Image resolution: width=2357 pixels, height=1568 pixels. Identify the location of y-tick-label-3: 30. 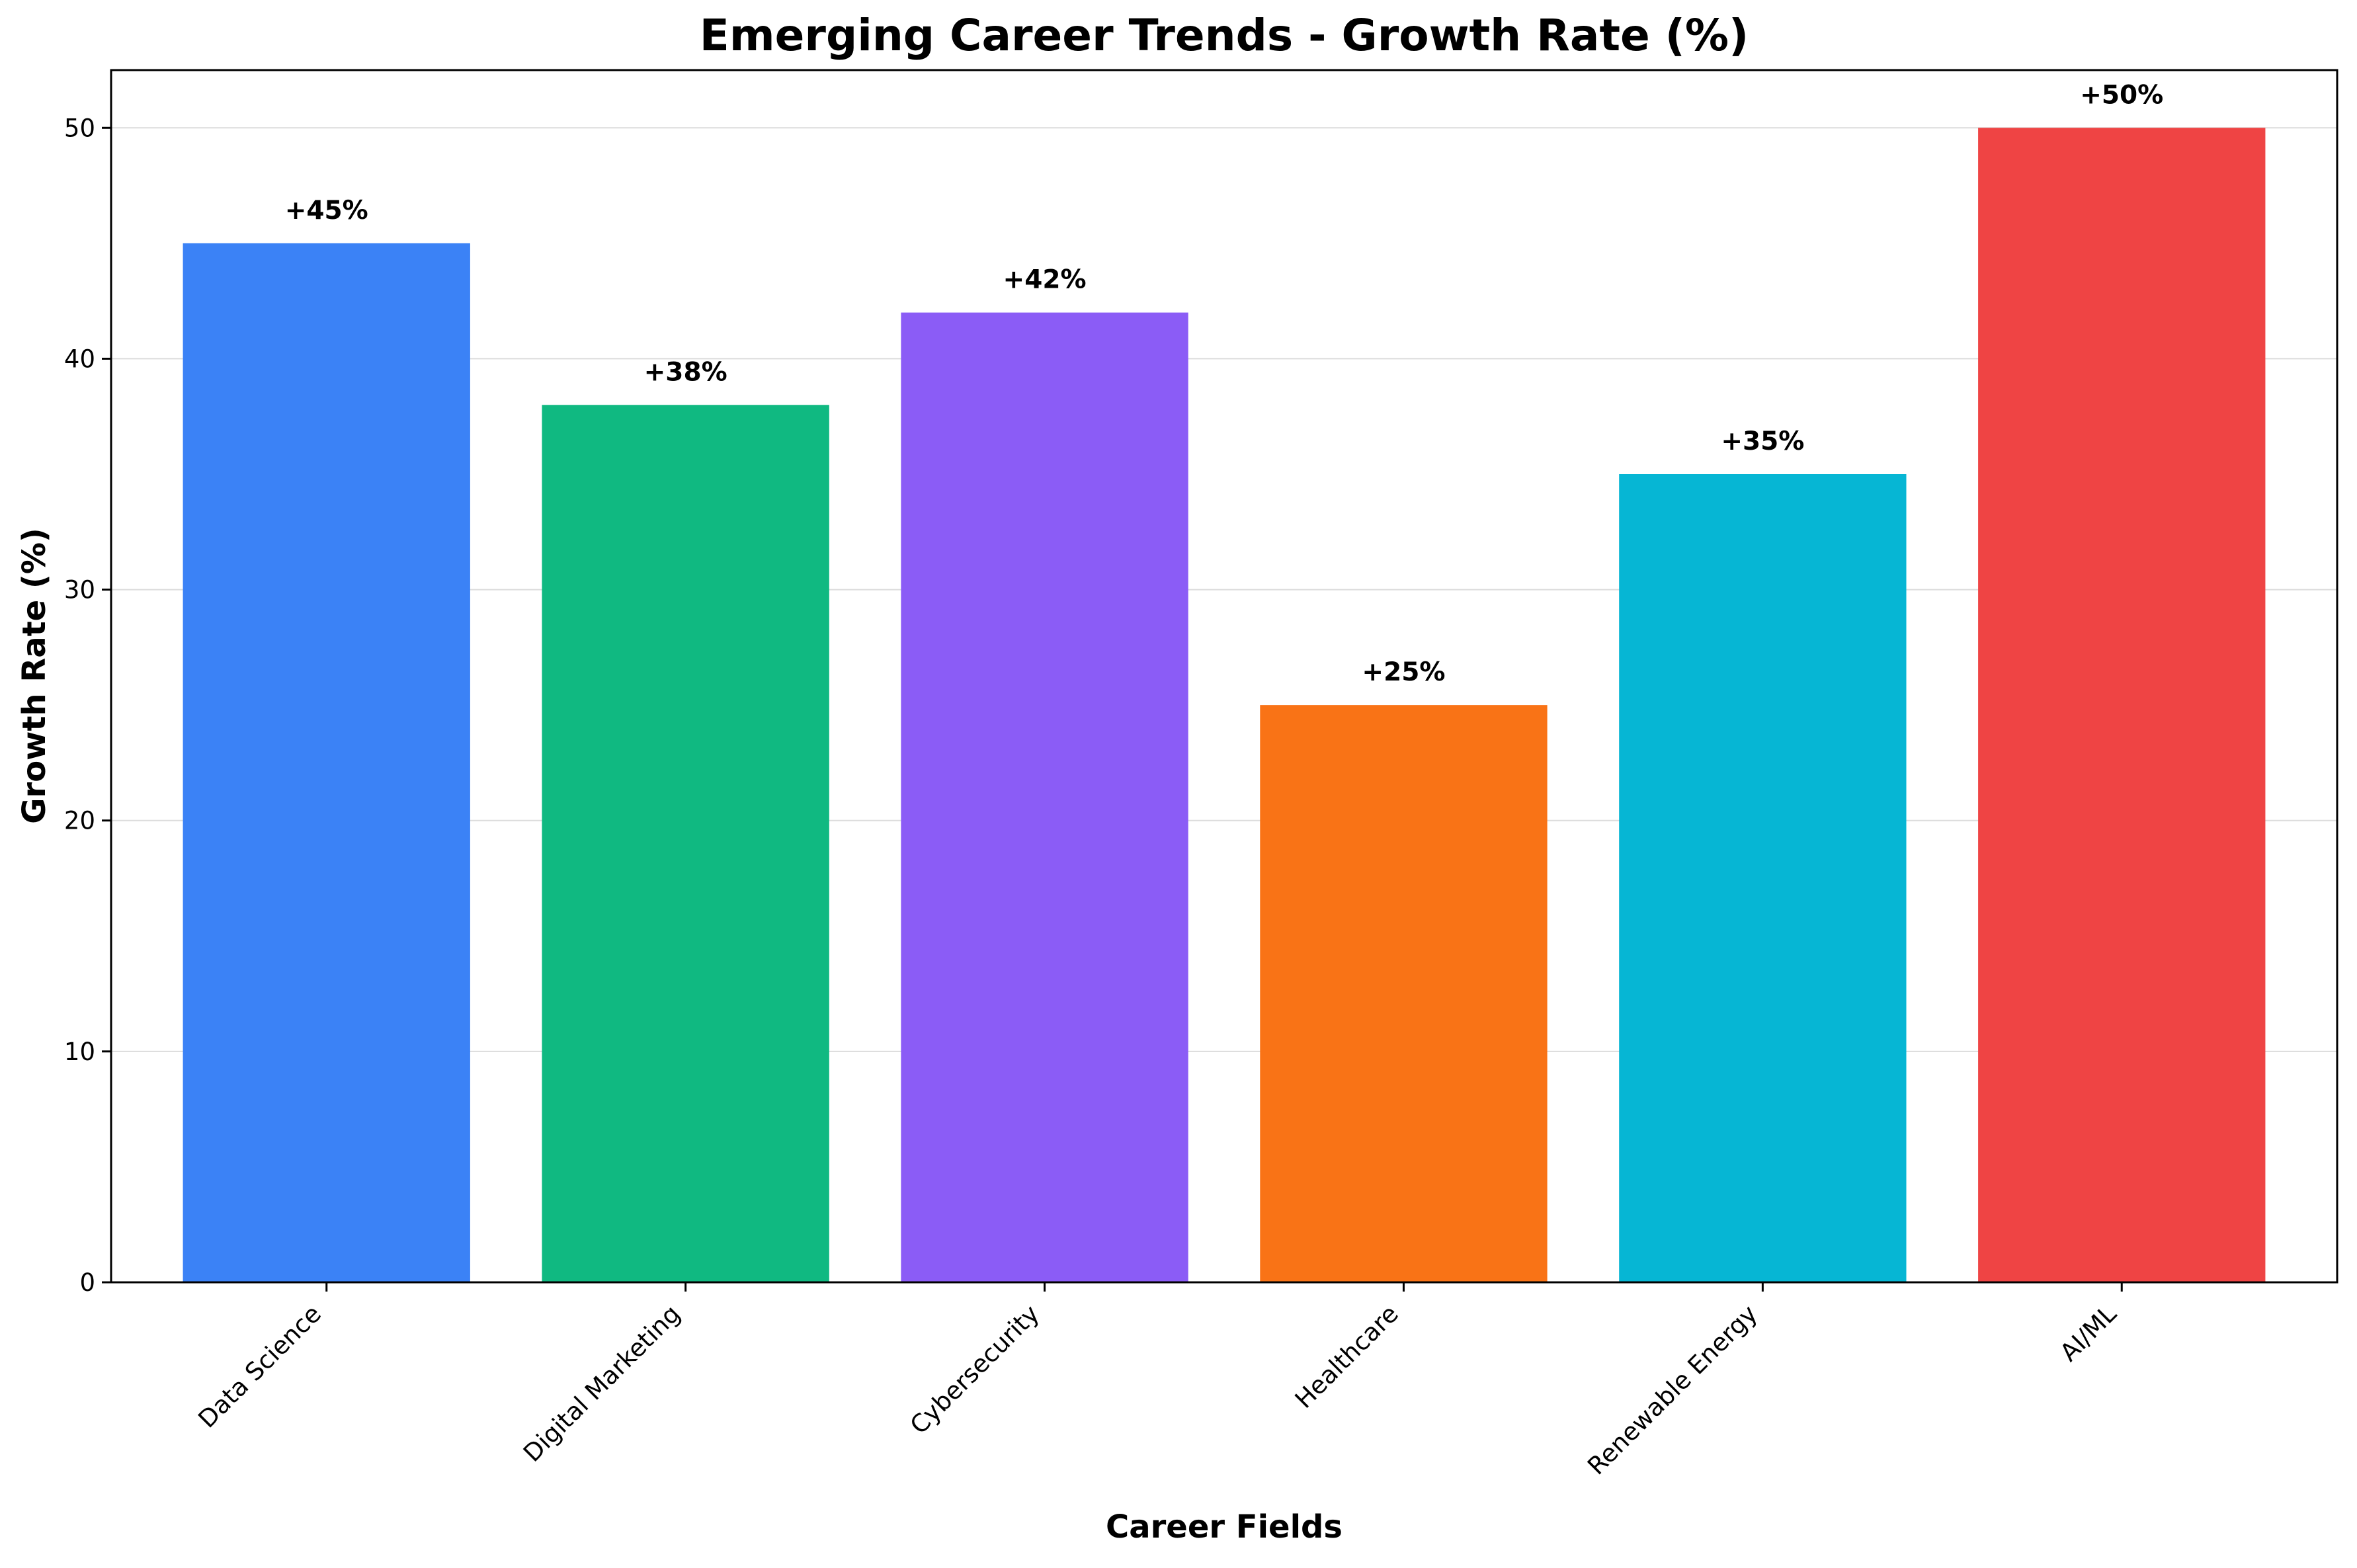
(79, 590).